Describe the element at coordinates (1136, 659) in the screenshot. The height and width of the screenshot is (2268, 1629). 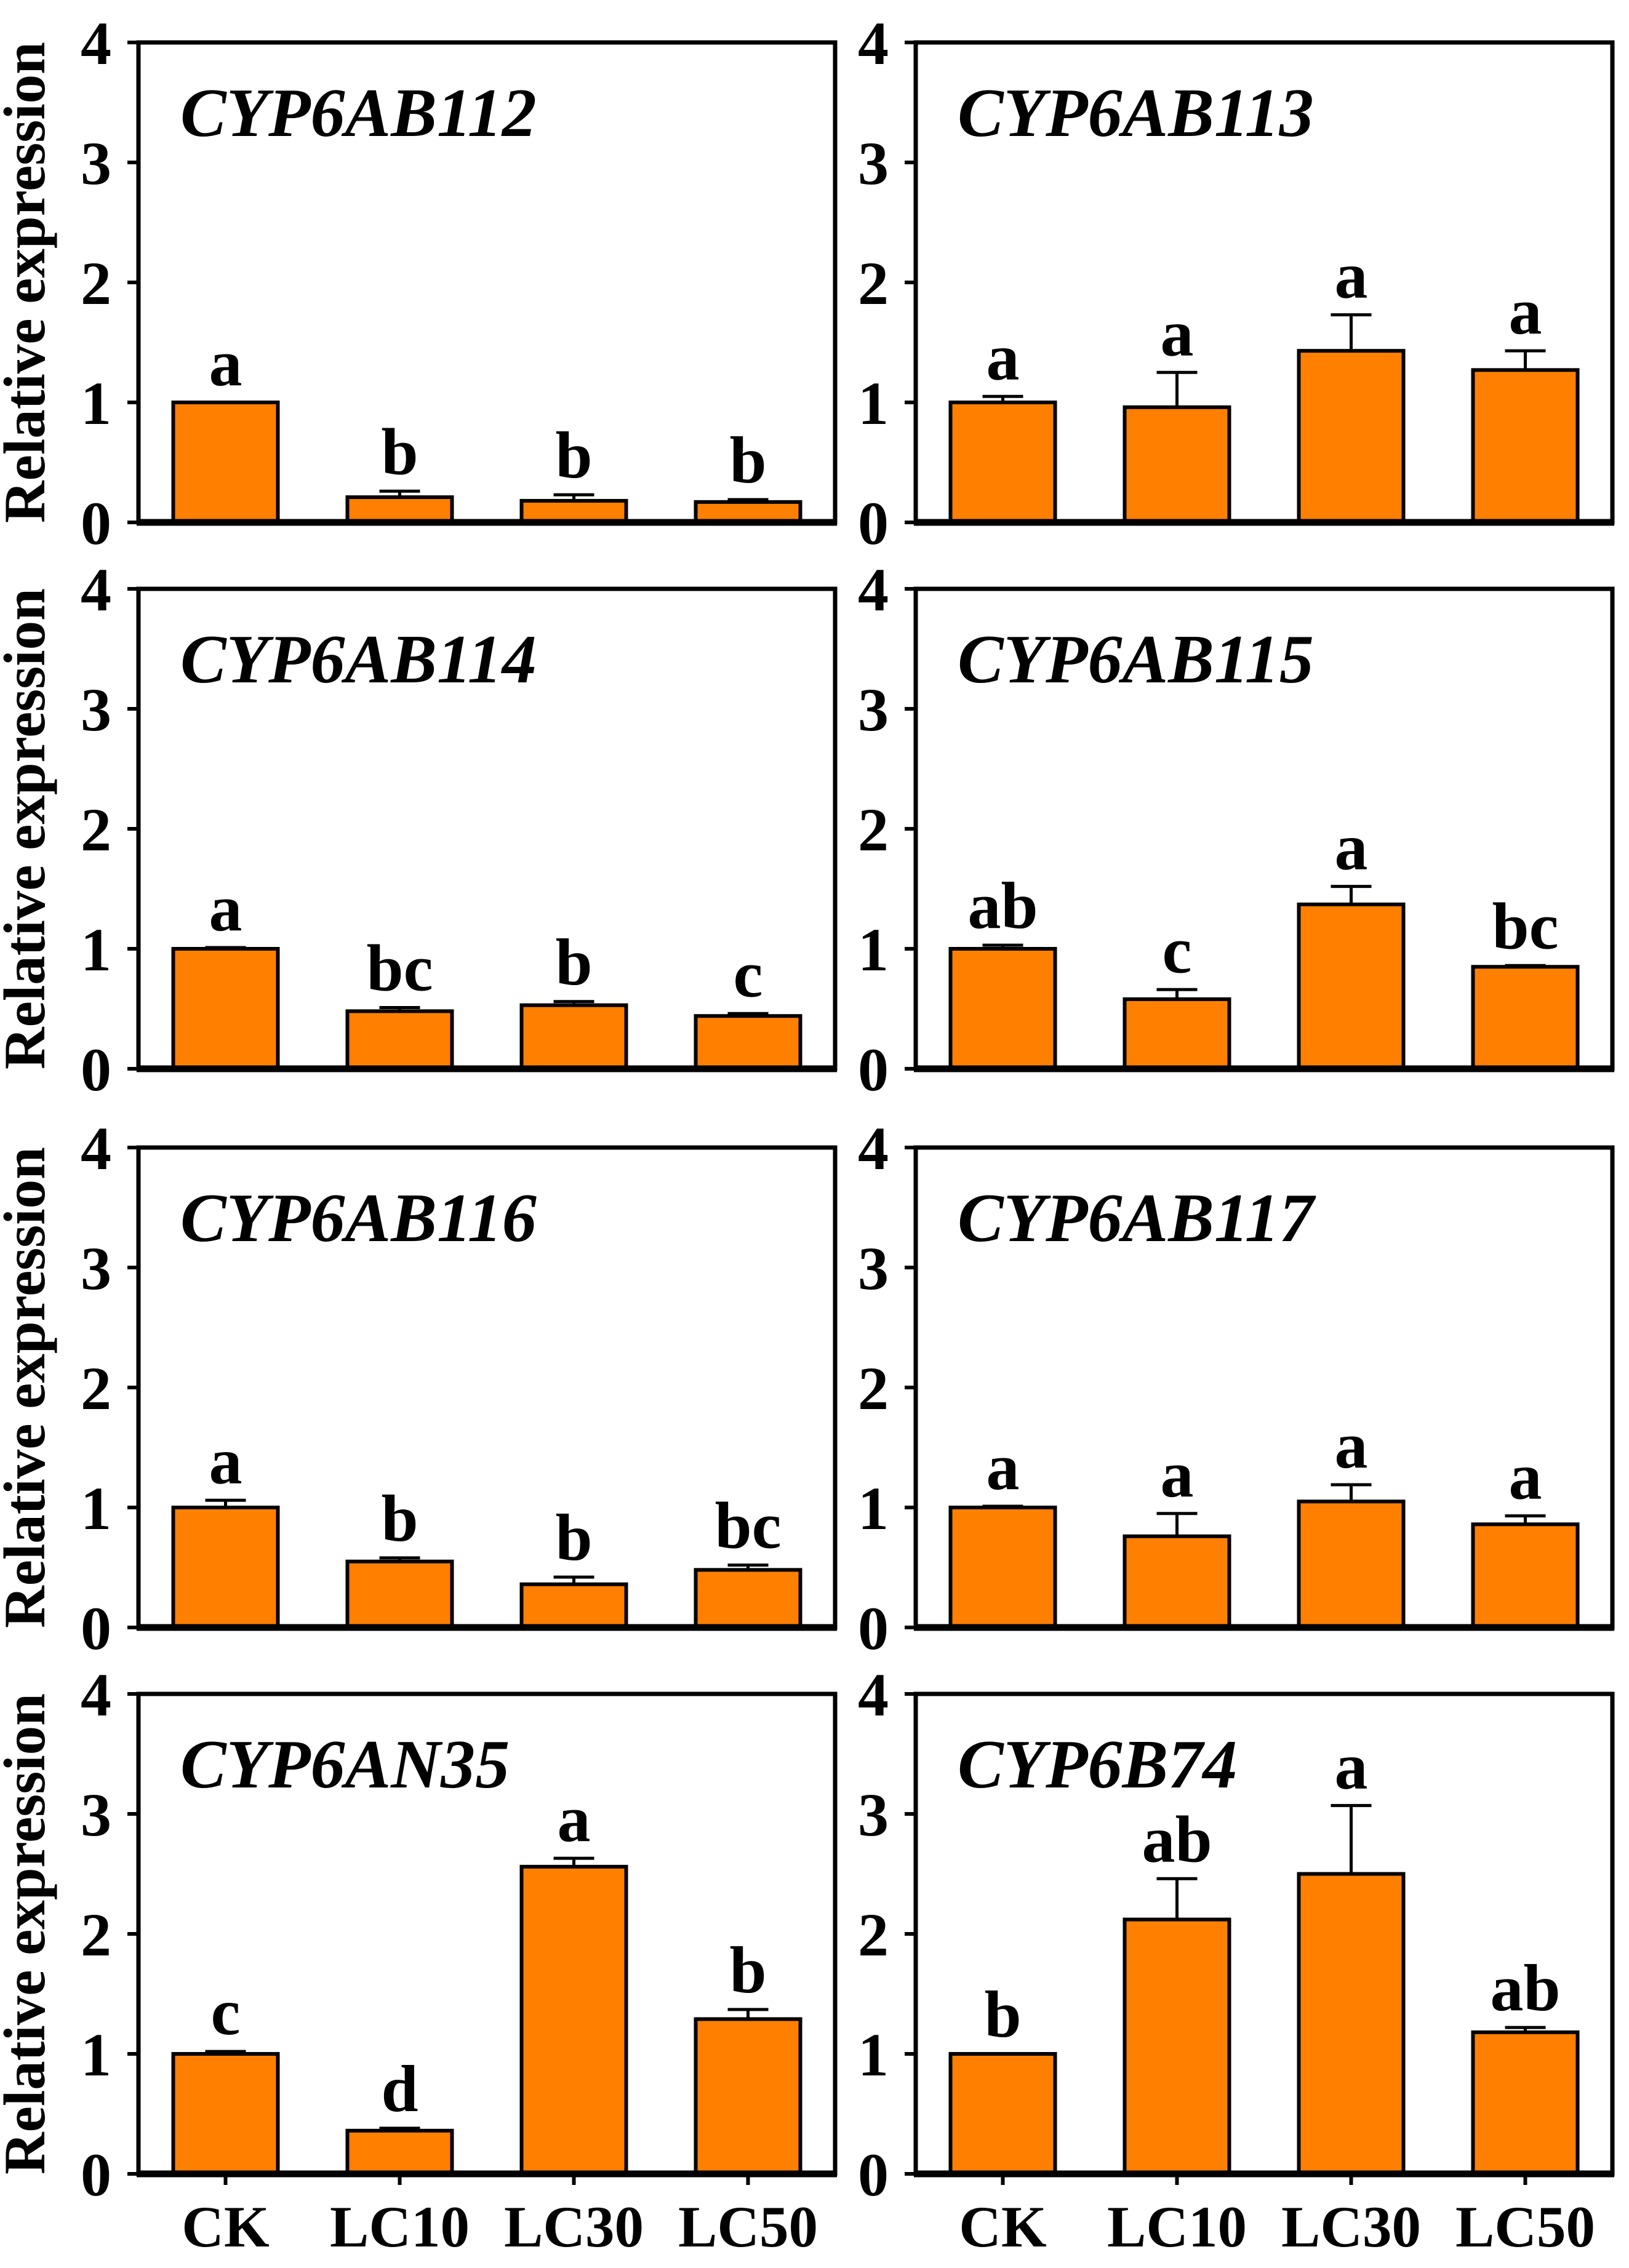
I see `gene-title: CYP6AB115` at that location.